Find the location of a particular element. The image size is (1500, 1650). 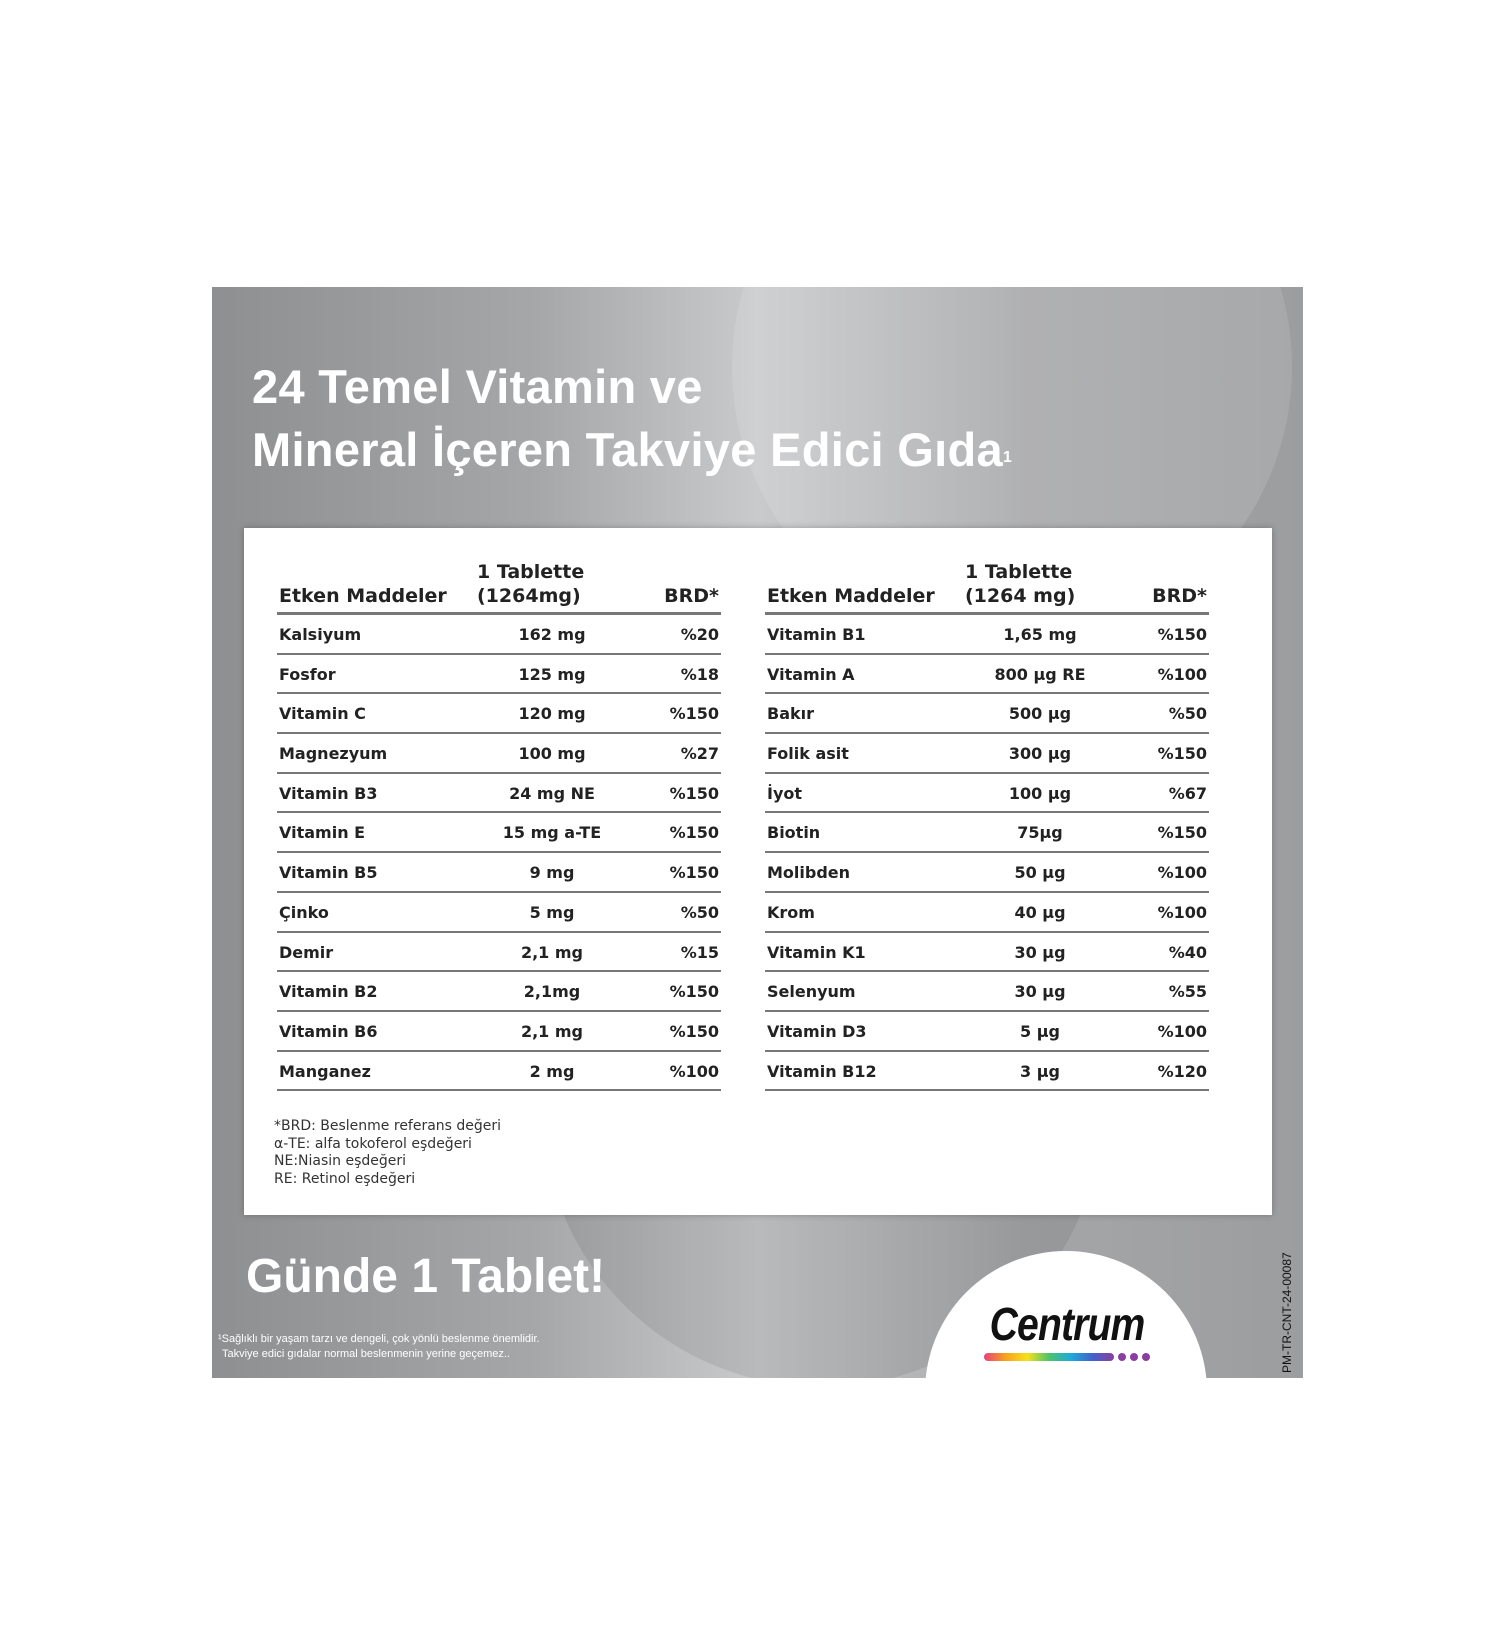

ingredient-amount: 300 µg is located at coordinates (1040, 754).